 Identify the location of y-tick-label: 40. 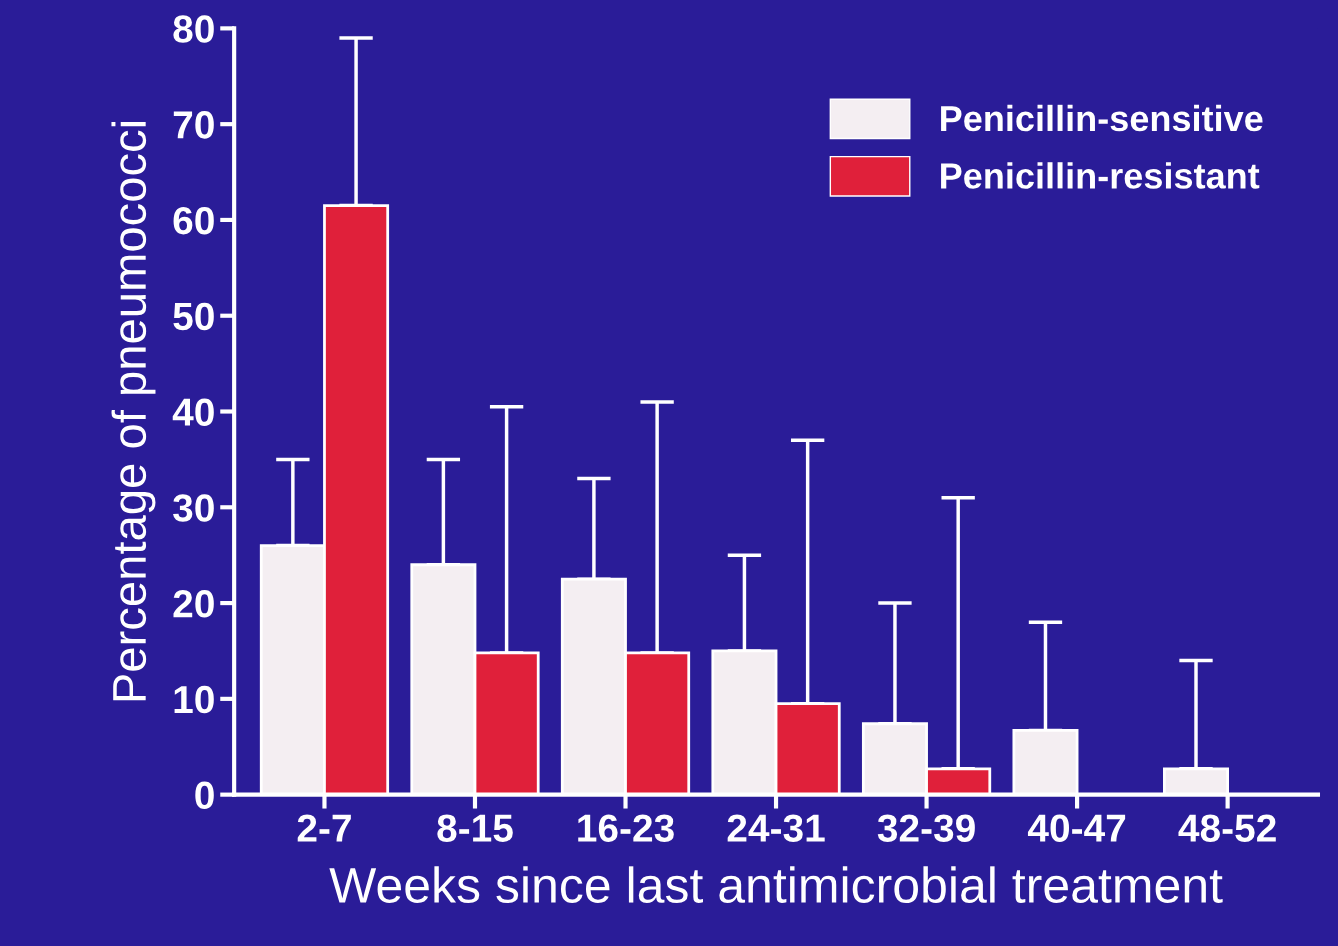
(193, 412).